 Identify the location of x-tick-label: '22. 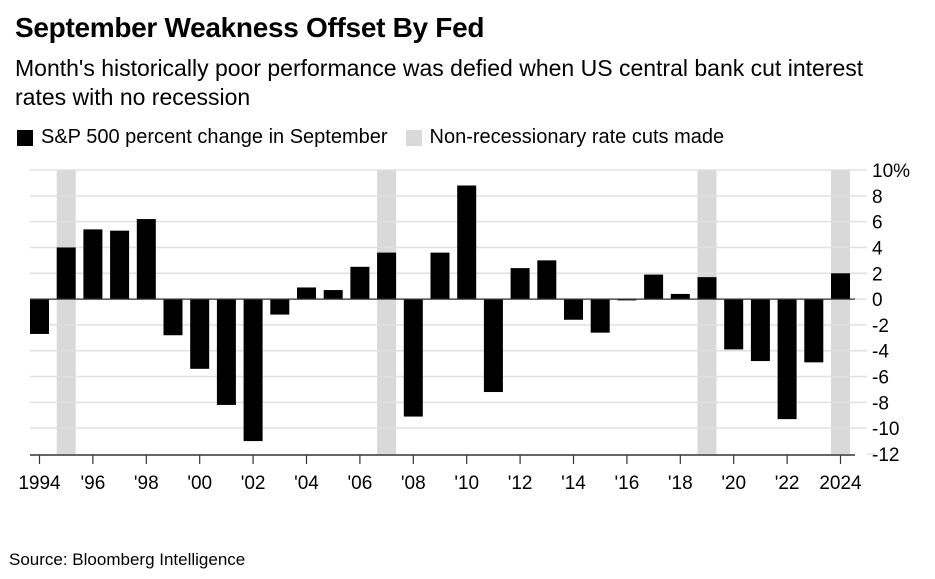
(787, 483).